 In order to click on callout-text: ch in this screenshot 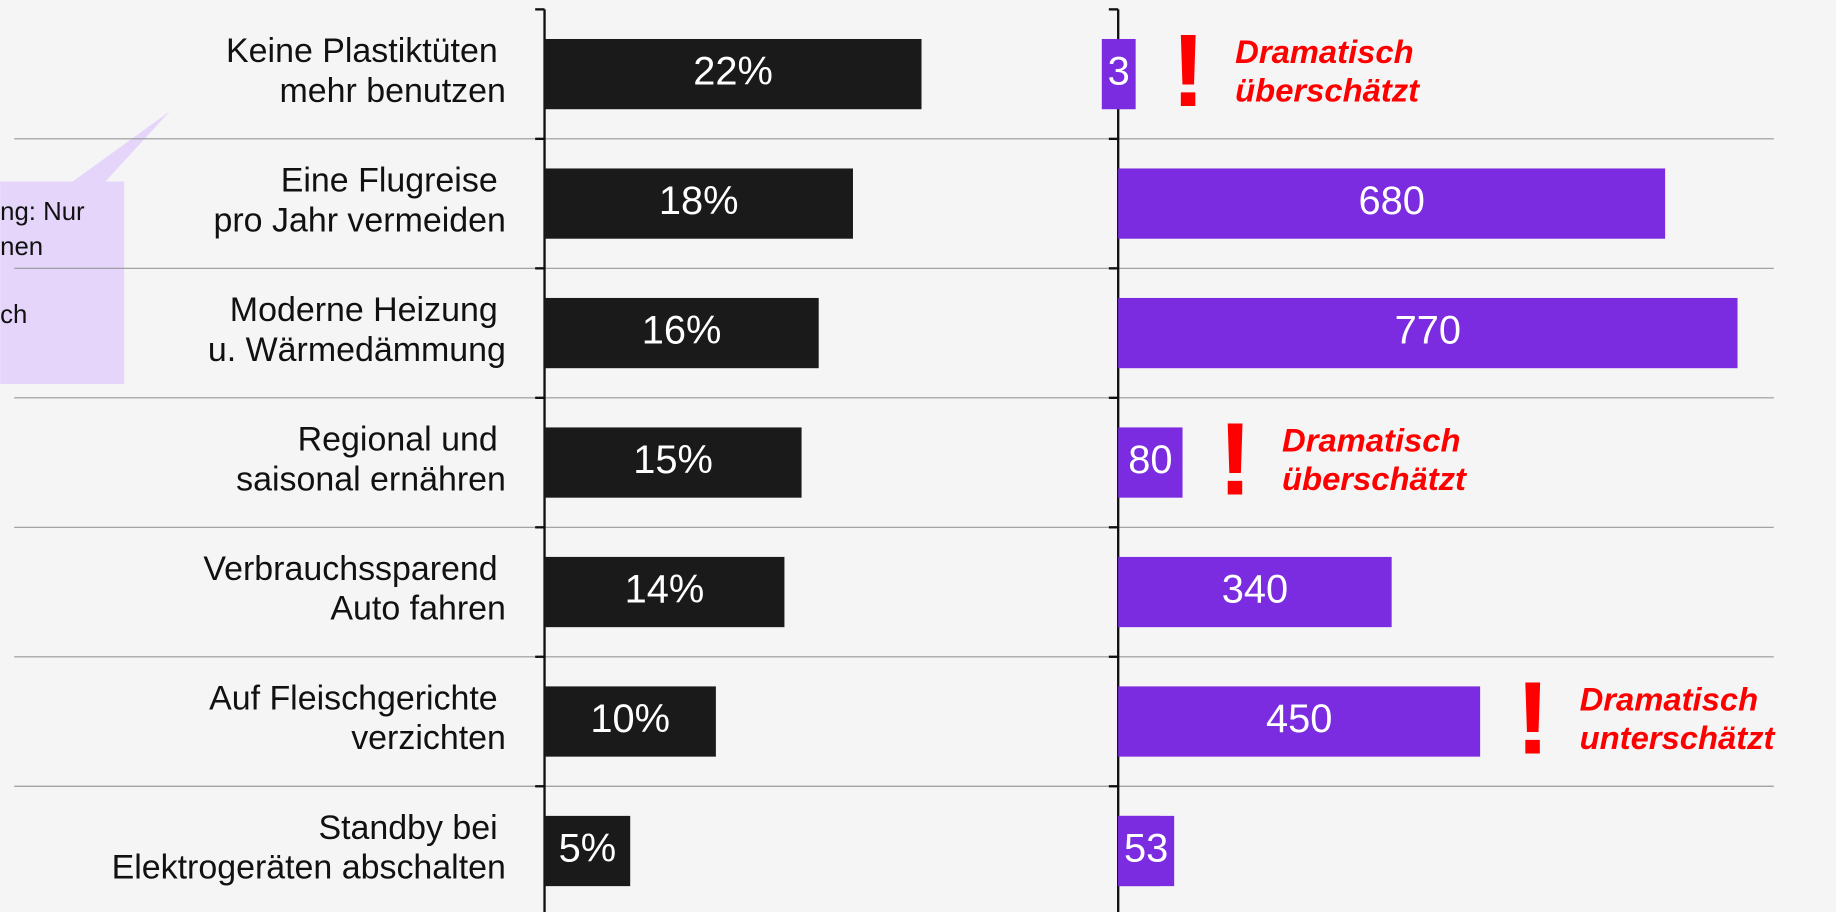, I will do `click(13, 315)`.